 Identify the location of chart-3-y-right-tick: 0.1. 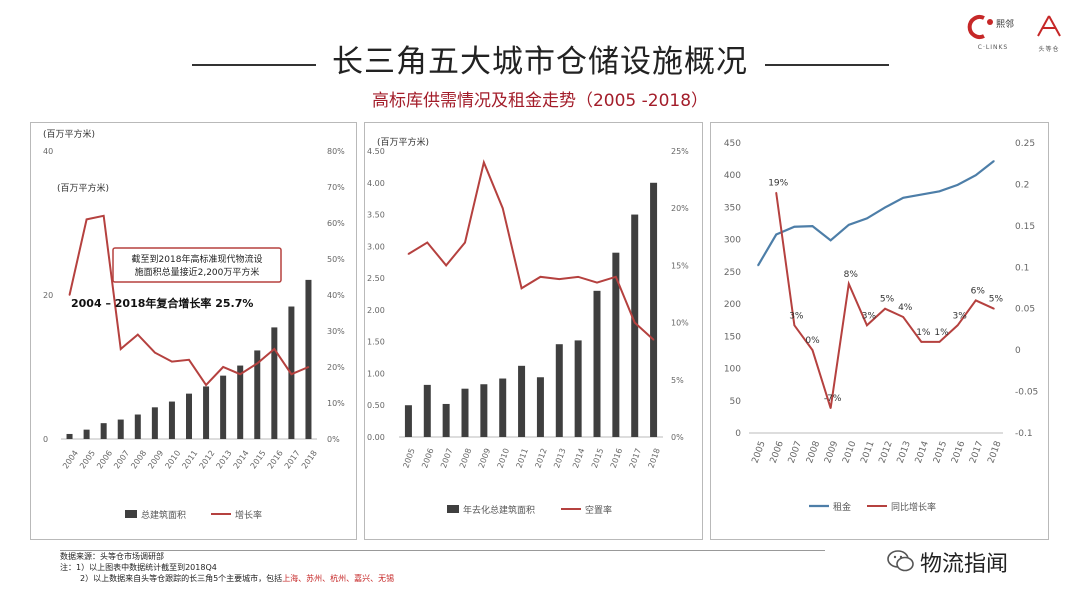
(1022, 268).